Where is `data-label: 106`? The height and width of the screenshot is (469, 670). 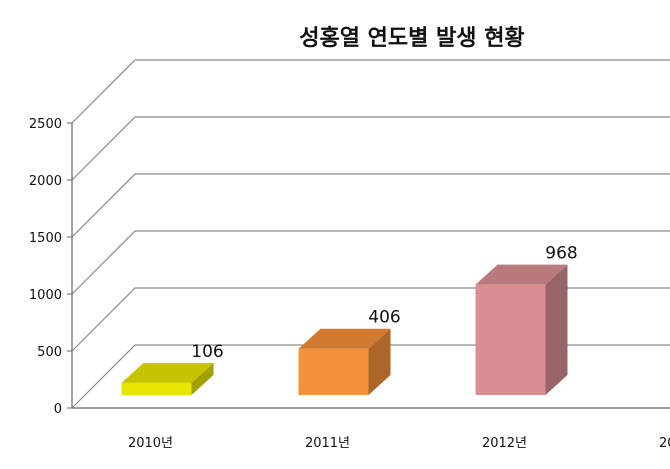 data-label: 106 is located at coordinates (207, 352).